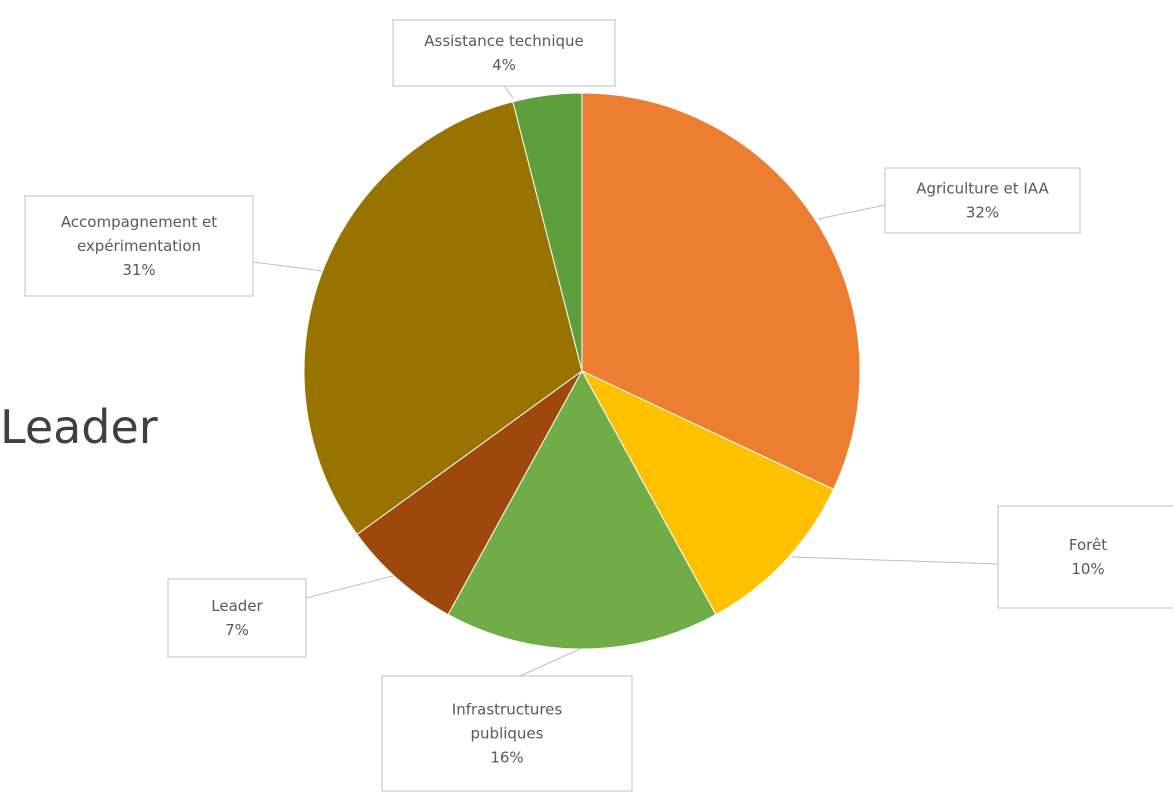 The width and height of the screenshot is (1173, 792). Describe the element at coordinates (443, 318) in the screenshot. I see `pie-slice-accompagnement-et-experimentation` at that location.